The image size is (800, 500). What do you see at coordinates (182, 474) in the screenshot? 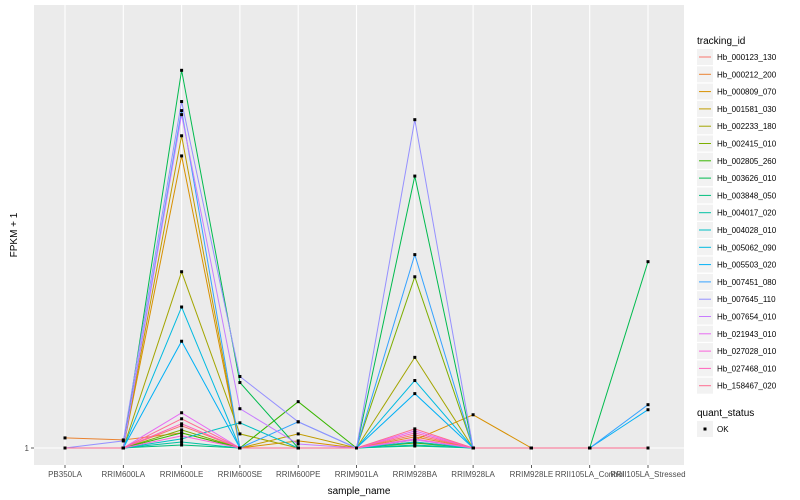
I see `x-tick-label: RRIM600LE` at bounding box center [182, 474].